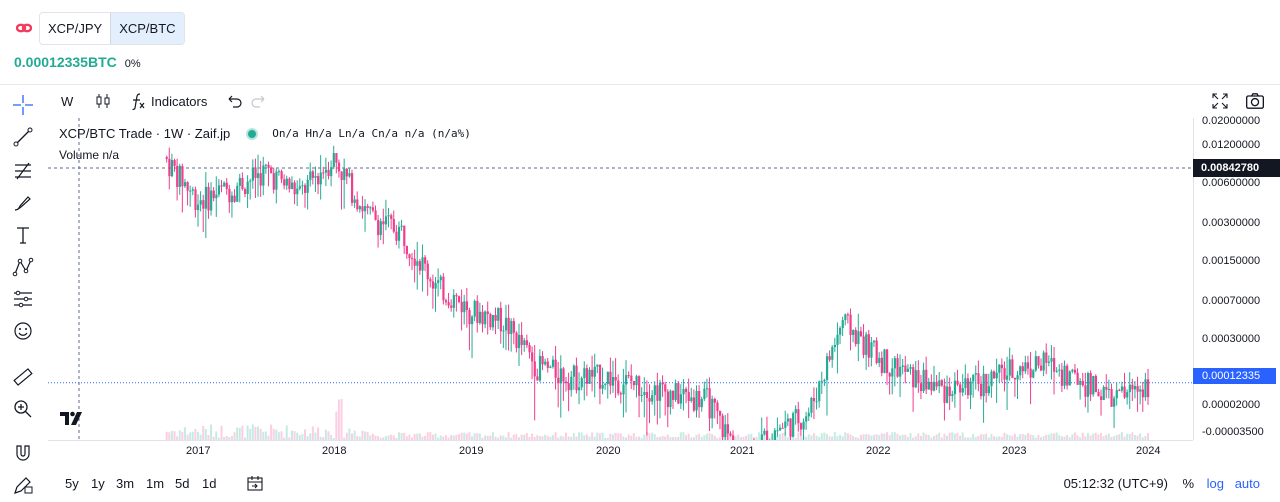 This screenshot has width=1280, height=502. What do you see at coordinates (23, 235) in the screenshot?
I see `text-tool` at bounding box center [23, 235].